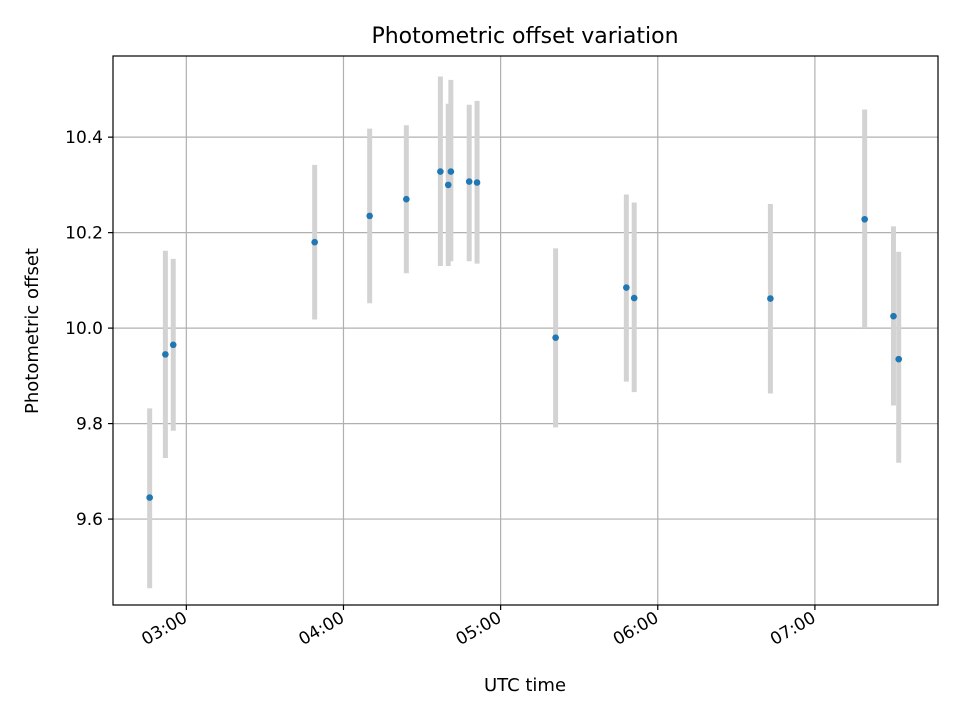 The height and width of the screenshot is (720, 960). What do you see at coordinates (524, 36) in the screenshot?
I see `chart-title: Photometric offset variation` at bounding box center [524, 36].